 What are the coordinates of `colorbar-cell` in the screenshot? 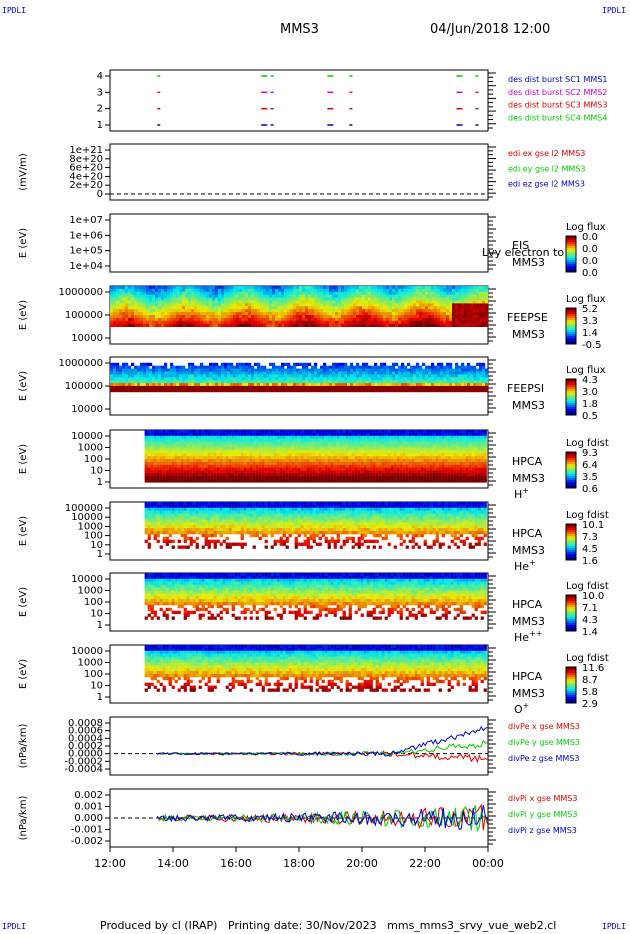 It's located at (571, 473).